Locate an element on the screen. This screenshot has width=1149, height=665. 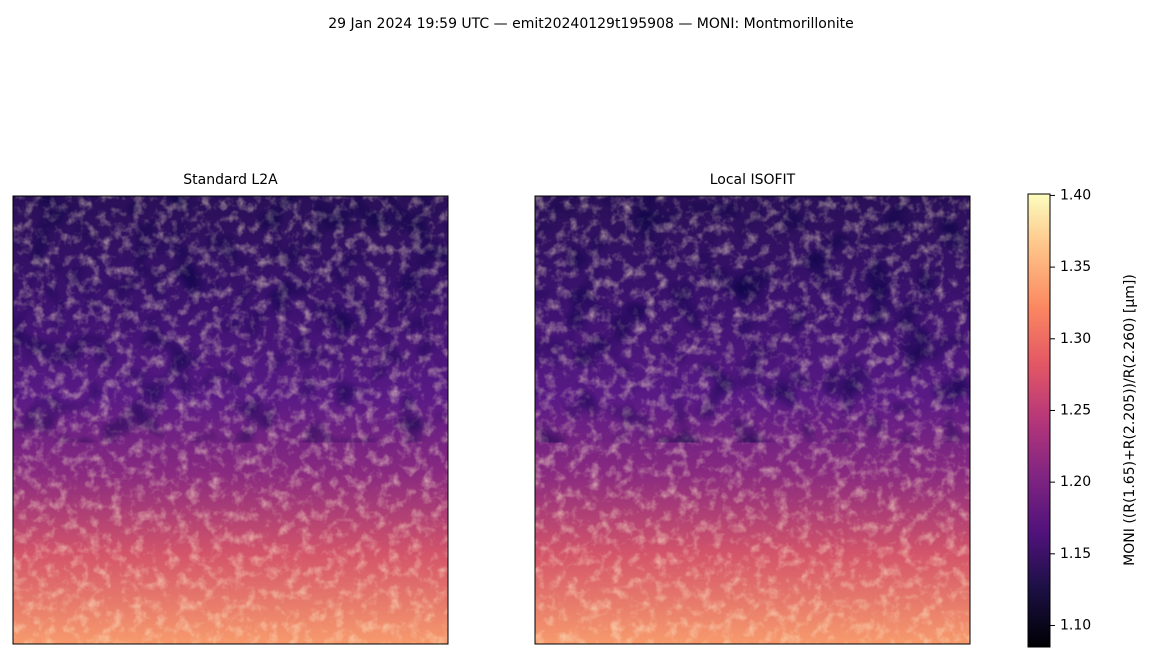
colorbar-tick-label: 1.30 is located at coordinates (1075, 339).